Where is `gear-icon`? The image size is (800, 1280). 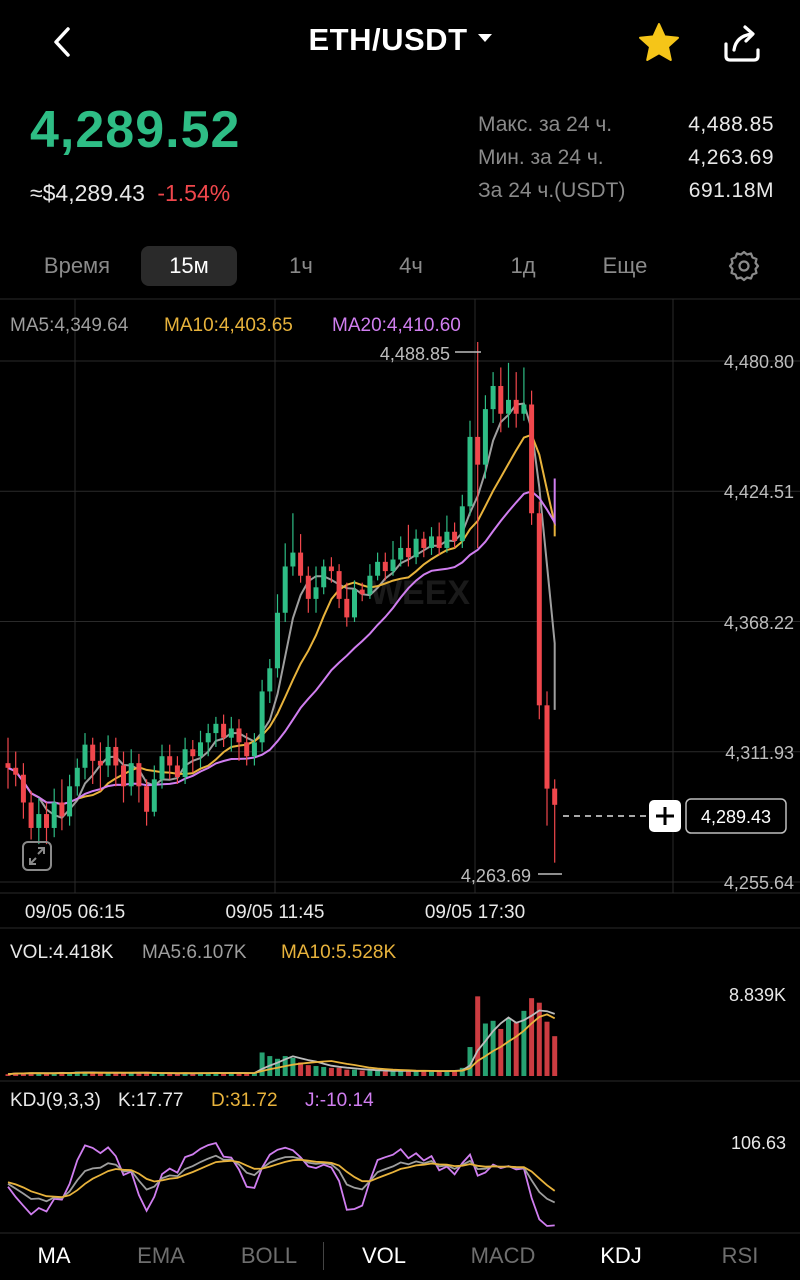
gear-icon is located at coordinates (744, 266).